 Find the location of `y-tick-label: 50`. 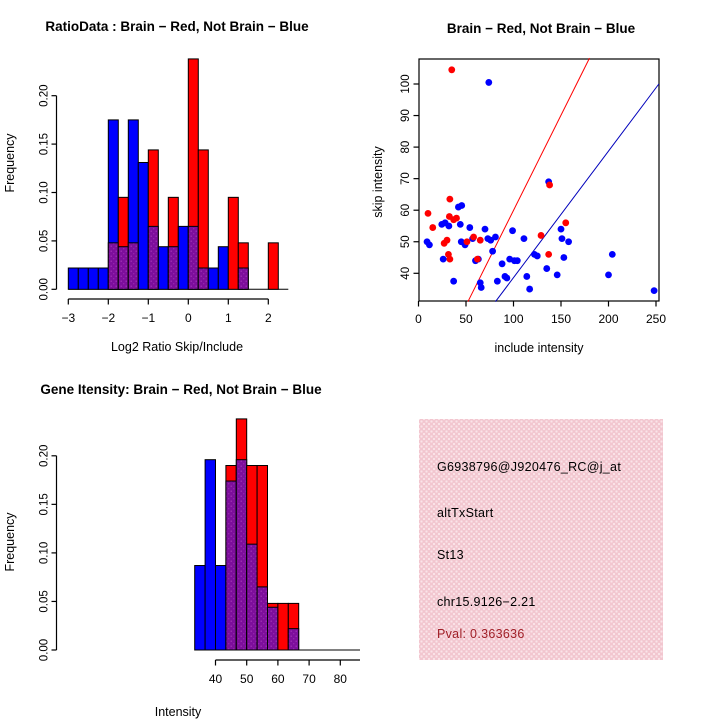

y-tick-label: 50 is located at coordinates (406, 241).